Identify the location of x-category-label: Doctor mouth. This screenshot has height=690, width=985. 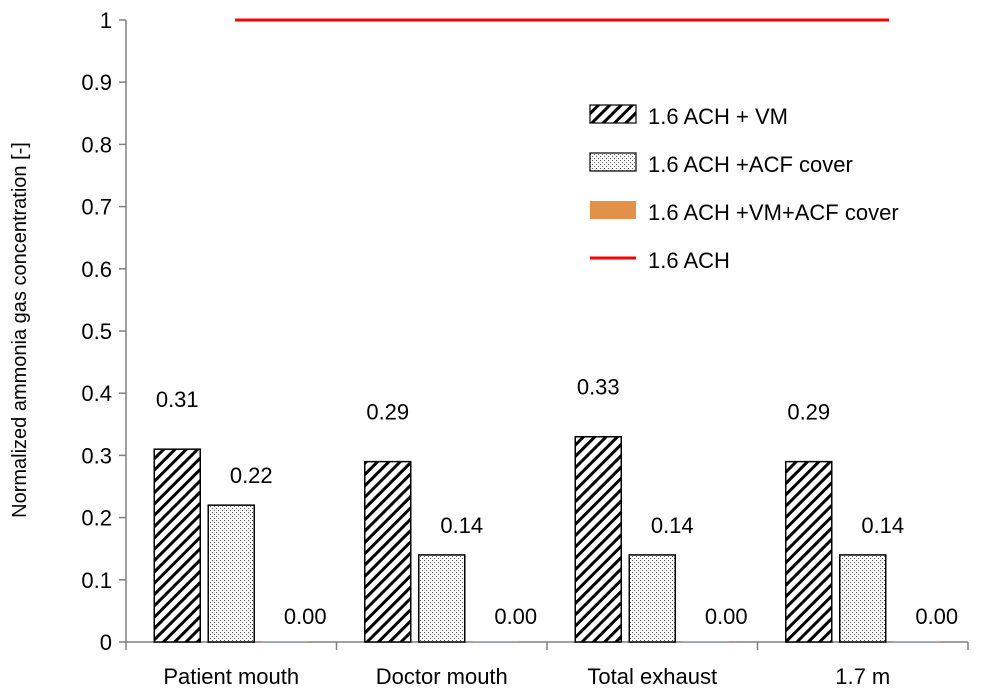
(442, 676).